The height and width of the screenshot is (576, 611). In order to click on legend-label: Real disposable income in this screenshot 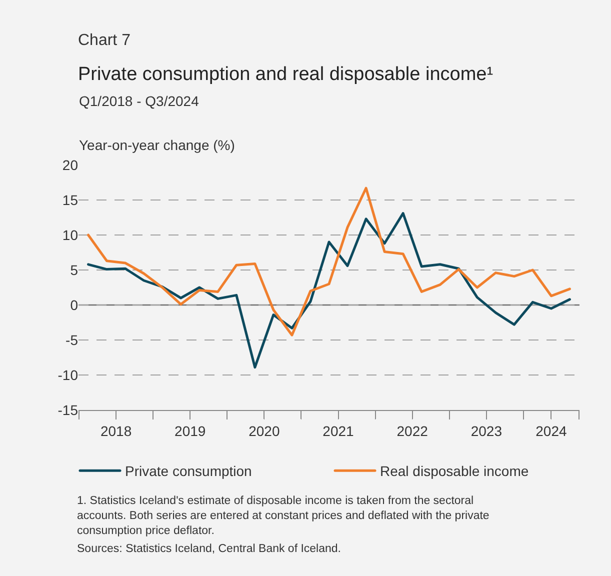, I will do `click(454, 471)`.